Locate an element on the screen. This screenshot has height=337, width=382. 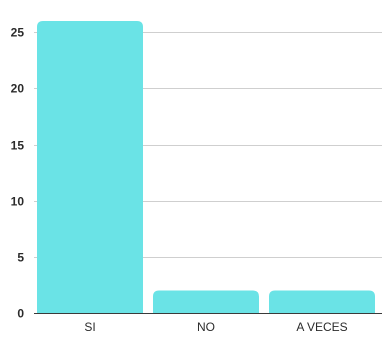
y-tick-label: 10 is located at coordinates (18, 202).